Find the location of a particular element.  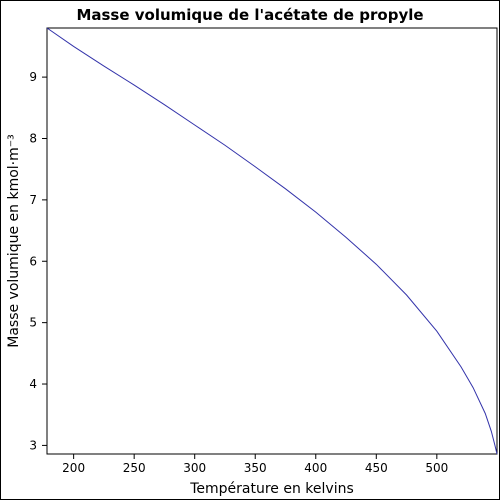

x-axis: 200 250 300 350 400 450 500 is located at coordinates (255, 464).